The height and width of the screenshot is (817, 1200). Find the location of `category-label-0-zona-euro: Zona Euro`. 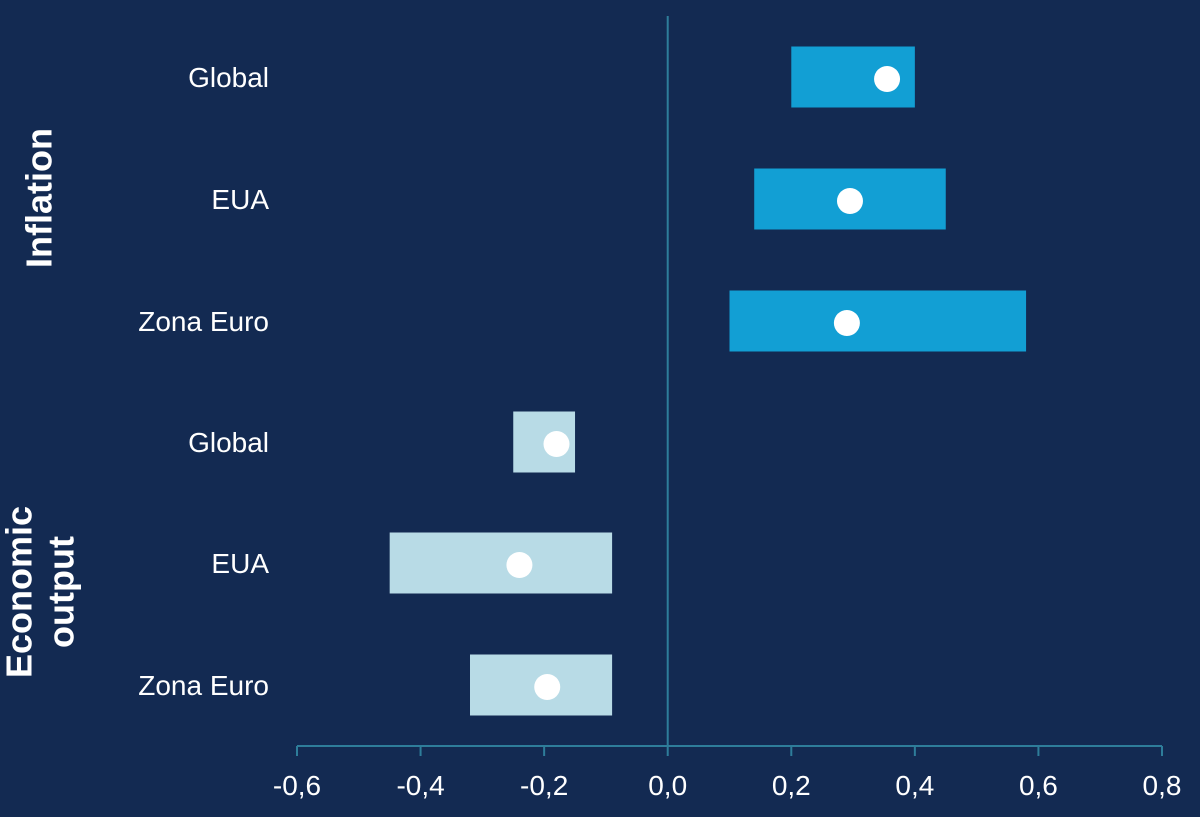

category-label-0-zona-euro: Zona Euro is located at coordinates (203, 321).